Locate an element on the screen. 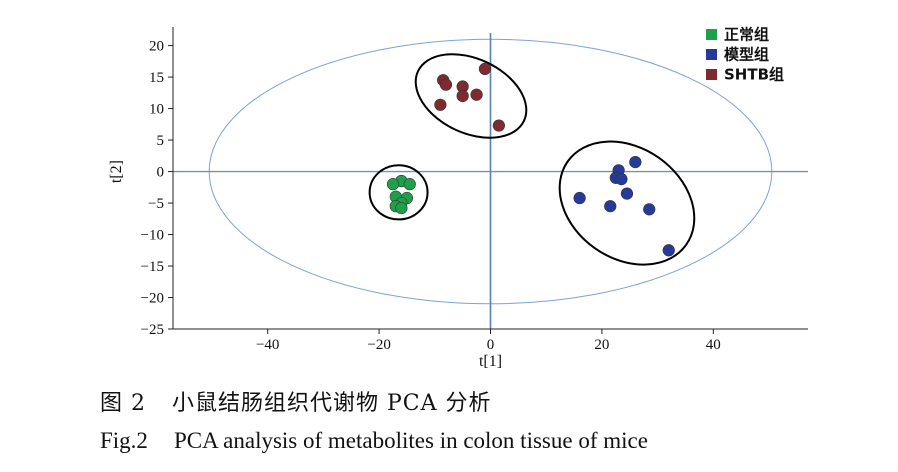  legend-label-1: 正常组 is located at coordinates (746, 35).